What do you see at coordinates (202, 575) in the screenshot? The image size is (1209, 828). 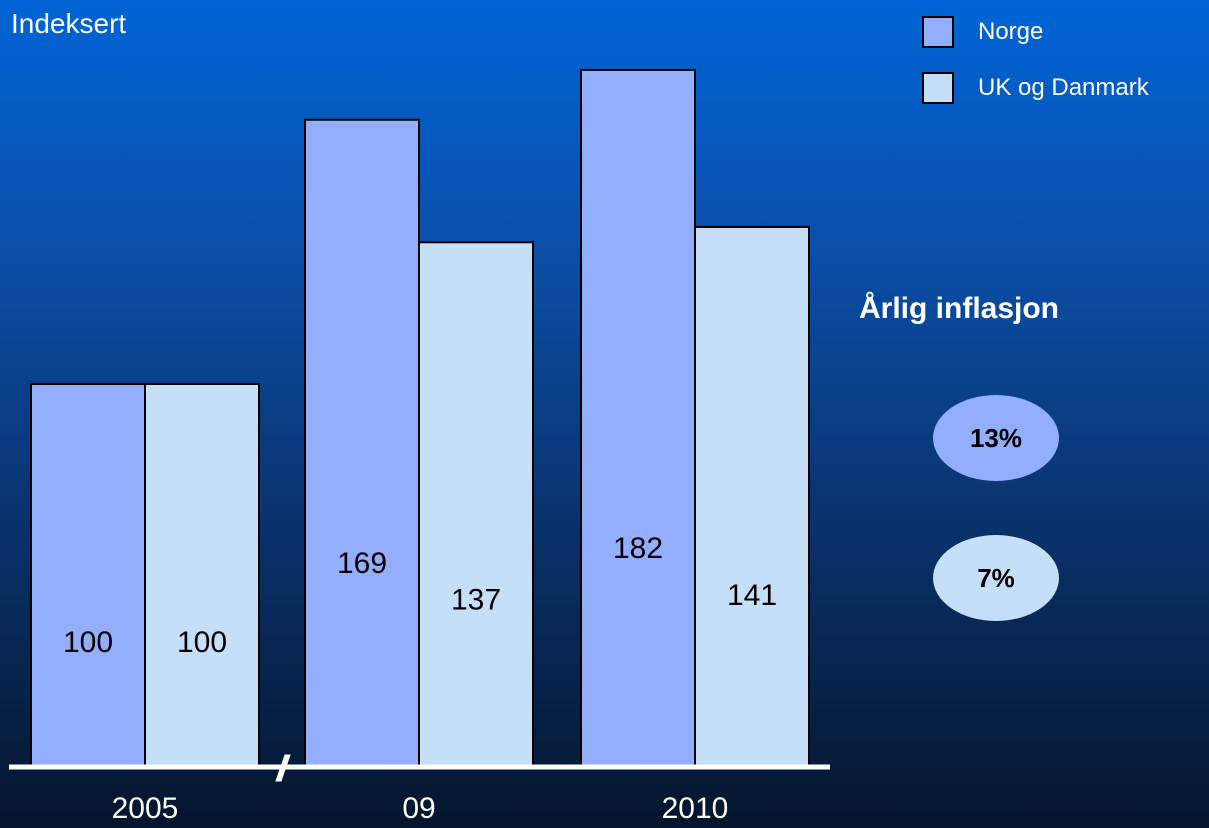 I see `bar-uk-2005` at bounding box center [202, 575].